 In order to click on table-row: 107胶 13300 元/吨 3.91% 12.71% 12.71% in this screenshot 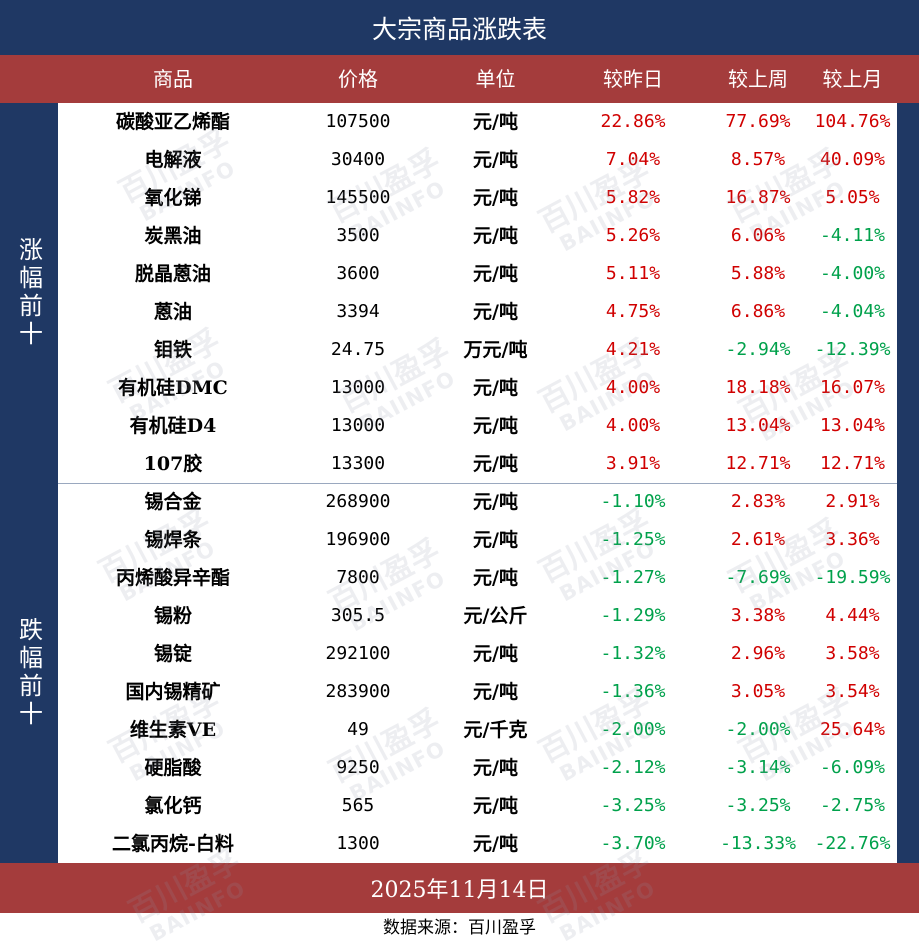, I will do `click(477, 464)`.